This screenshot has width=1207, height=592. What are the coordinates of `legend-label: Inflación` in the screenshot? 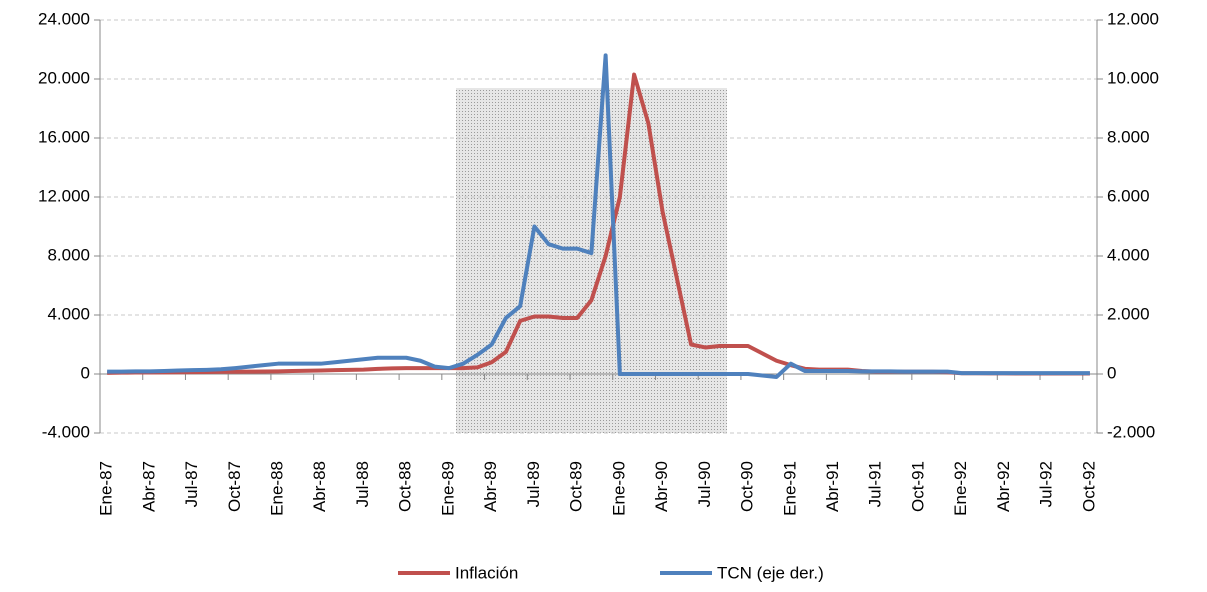 It's located at (486, 572).